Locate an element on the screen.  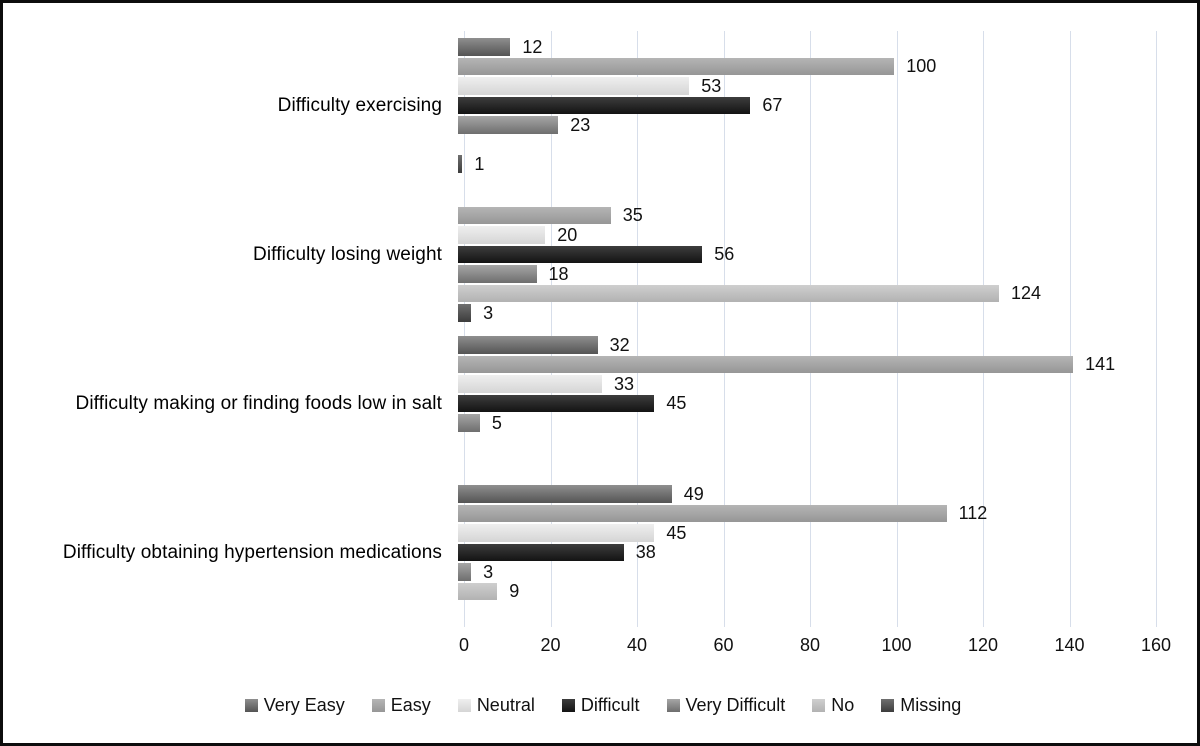
bar-value-label: 35 is located at coordinates (632, 215).